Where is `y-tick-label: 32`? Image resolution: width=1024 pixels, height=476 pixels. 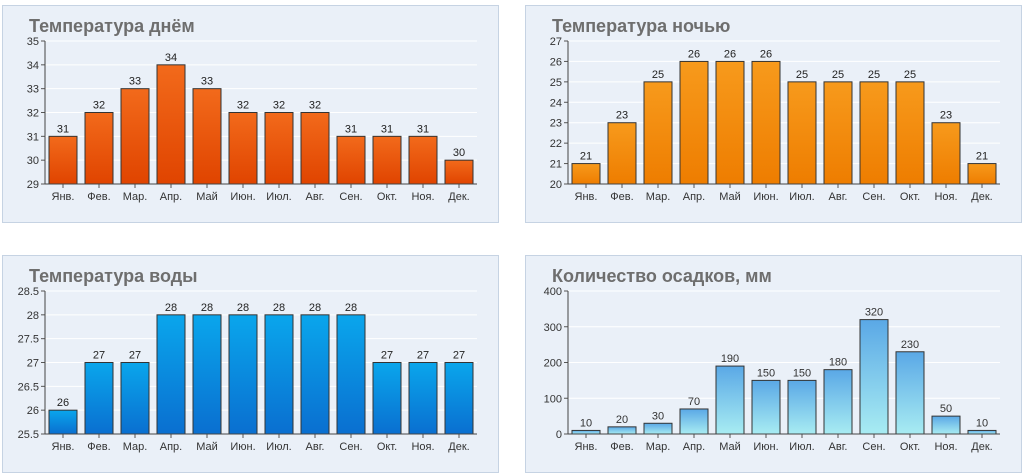 y-tick-label: 32 is located at coordinates (33, 114).